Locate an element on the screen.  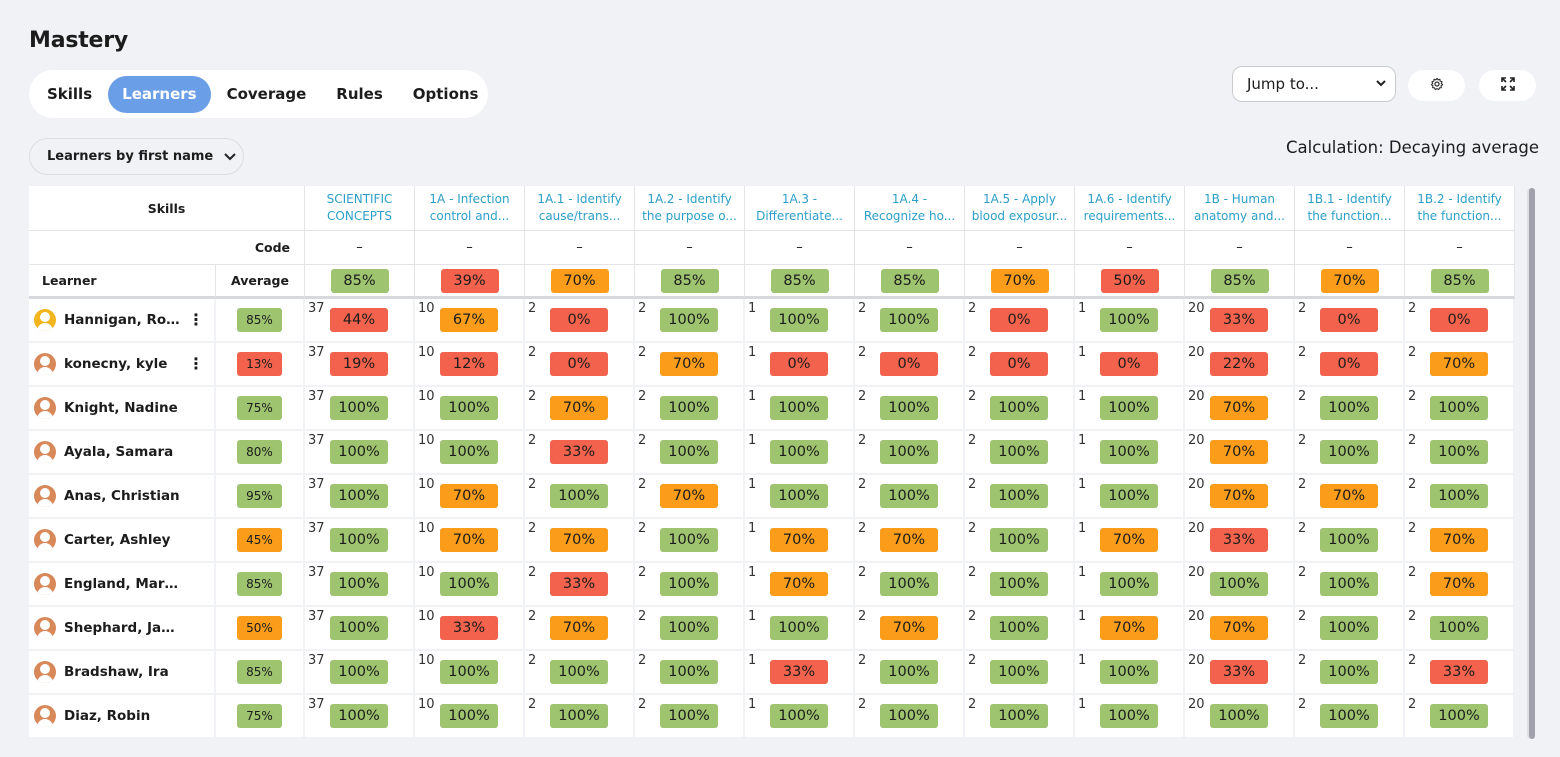
learner-name-cell: England, Mariam is located at coordinates (122, 585).